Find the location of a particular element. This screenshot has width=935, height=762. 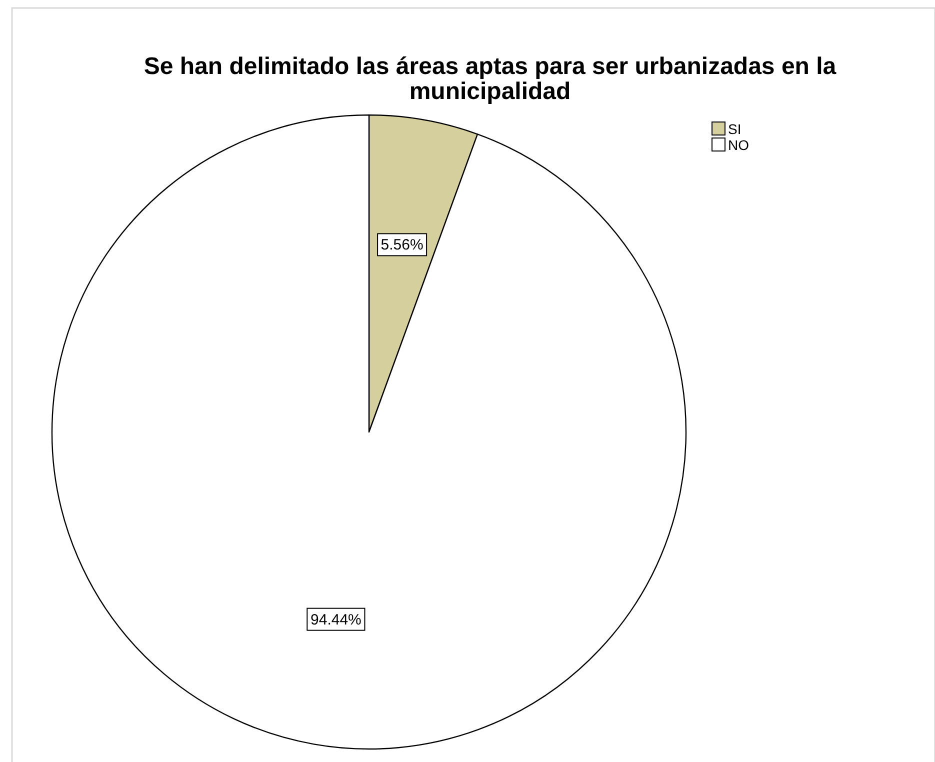

legend-label: SI is located at coordinates (735, 129).